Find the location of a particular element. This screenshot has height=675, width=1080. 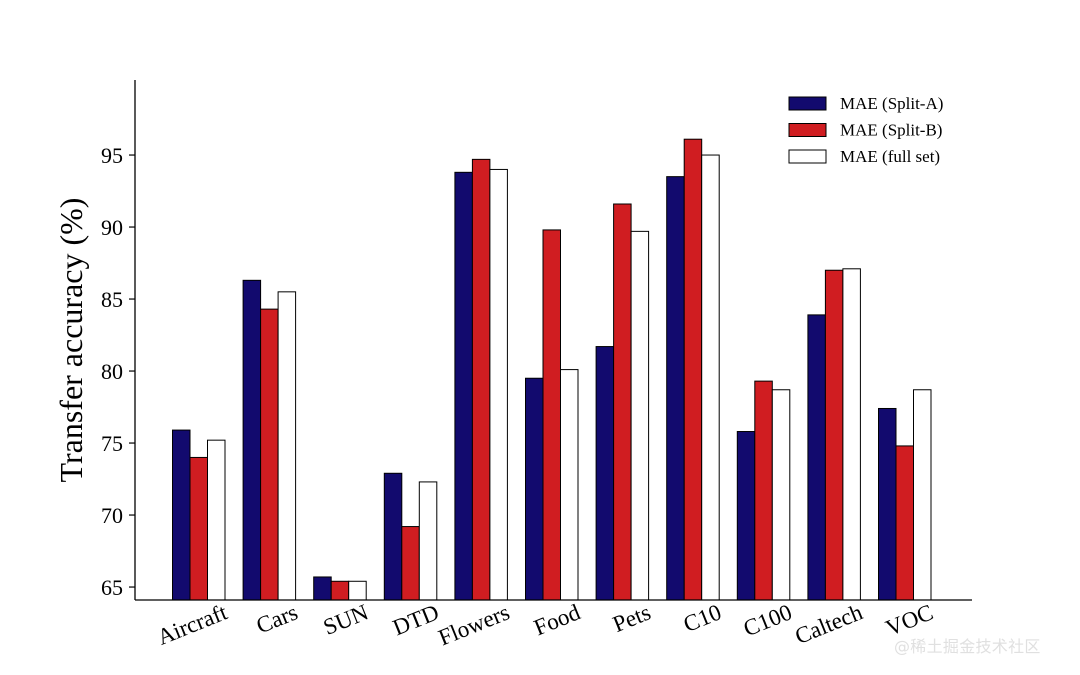

x-tick-label-sun: SUN is located at coordinates (346, 619).